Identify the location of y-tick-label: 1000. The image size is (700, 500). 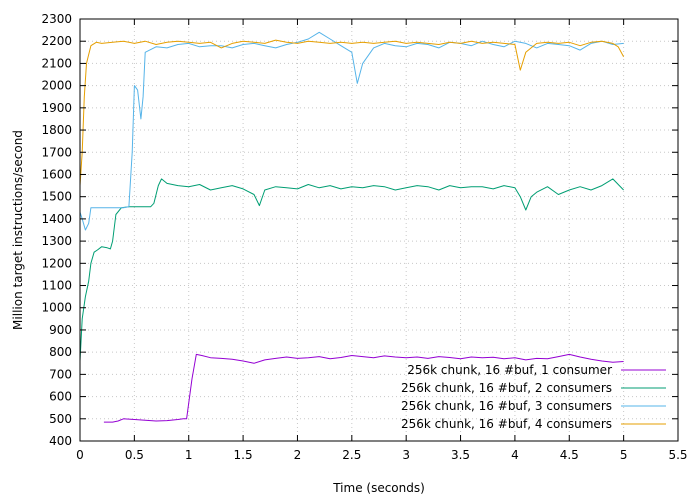
(56, 308).